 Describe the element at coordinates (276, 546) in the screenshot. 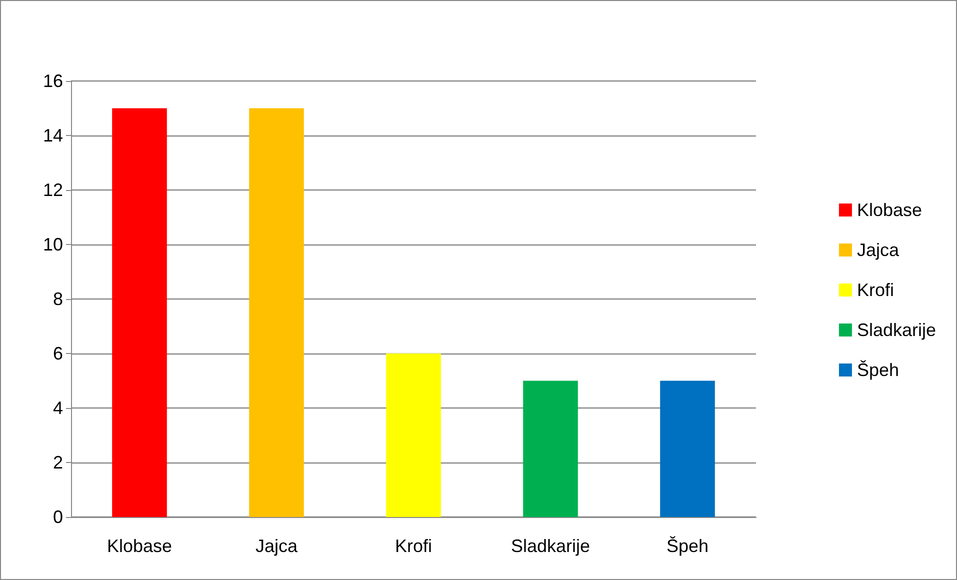

I see `x-tick-label: Jajca` at that location.